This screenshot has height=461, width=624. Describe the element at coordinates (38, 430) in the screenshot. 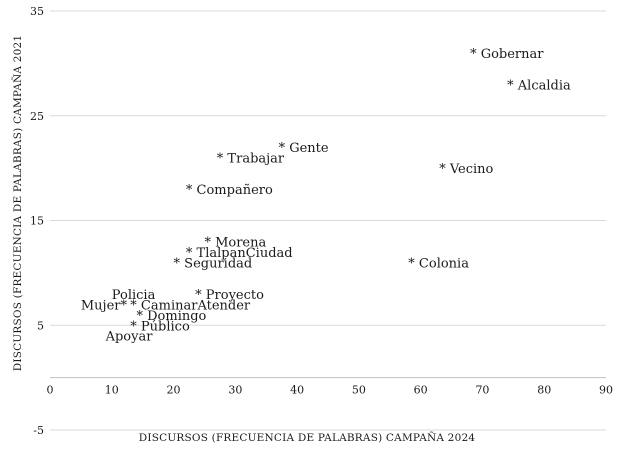

I see `y-tick-label: -5` at that location.